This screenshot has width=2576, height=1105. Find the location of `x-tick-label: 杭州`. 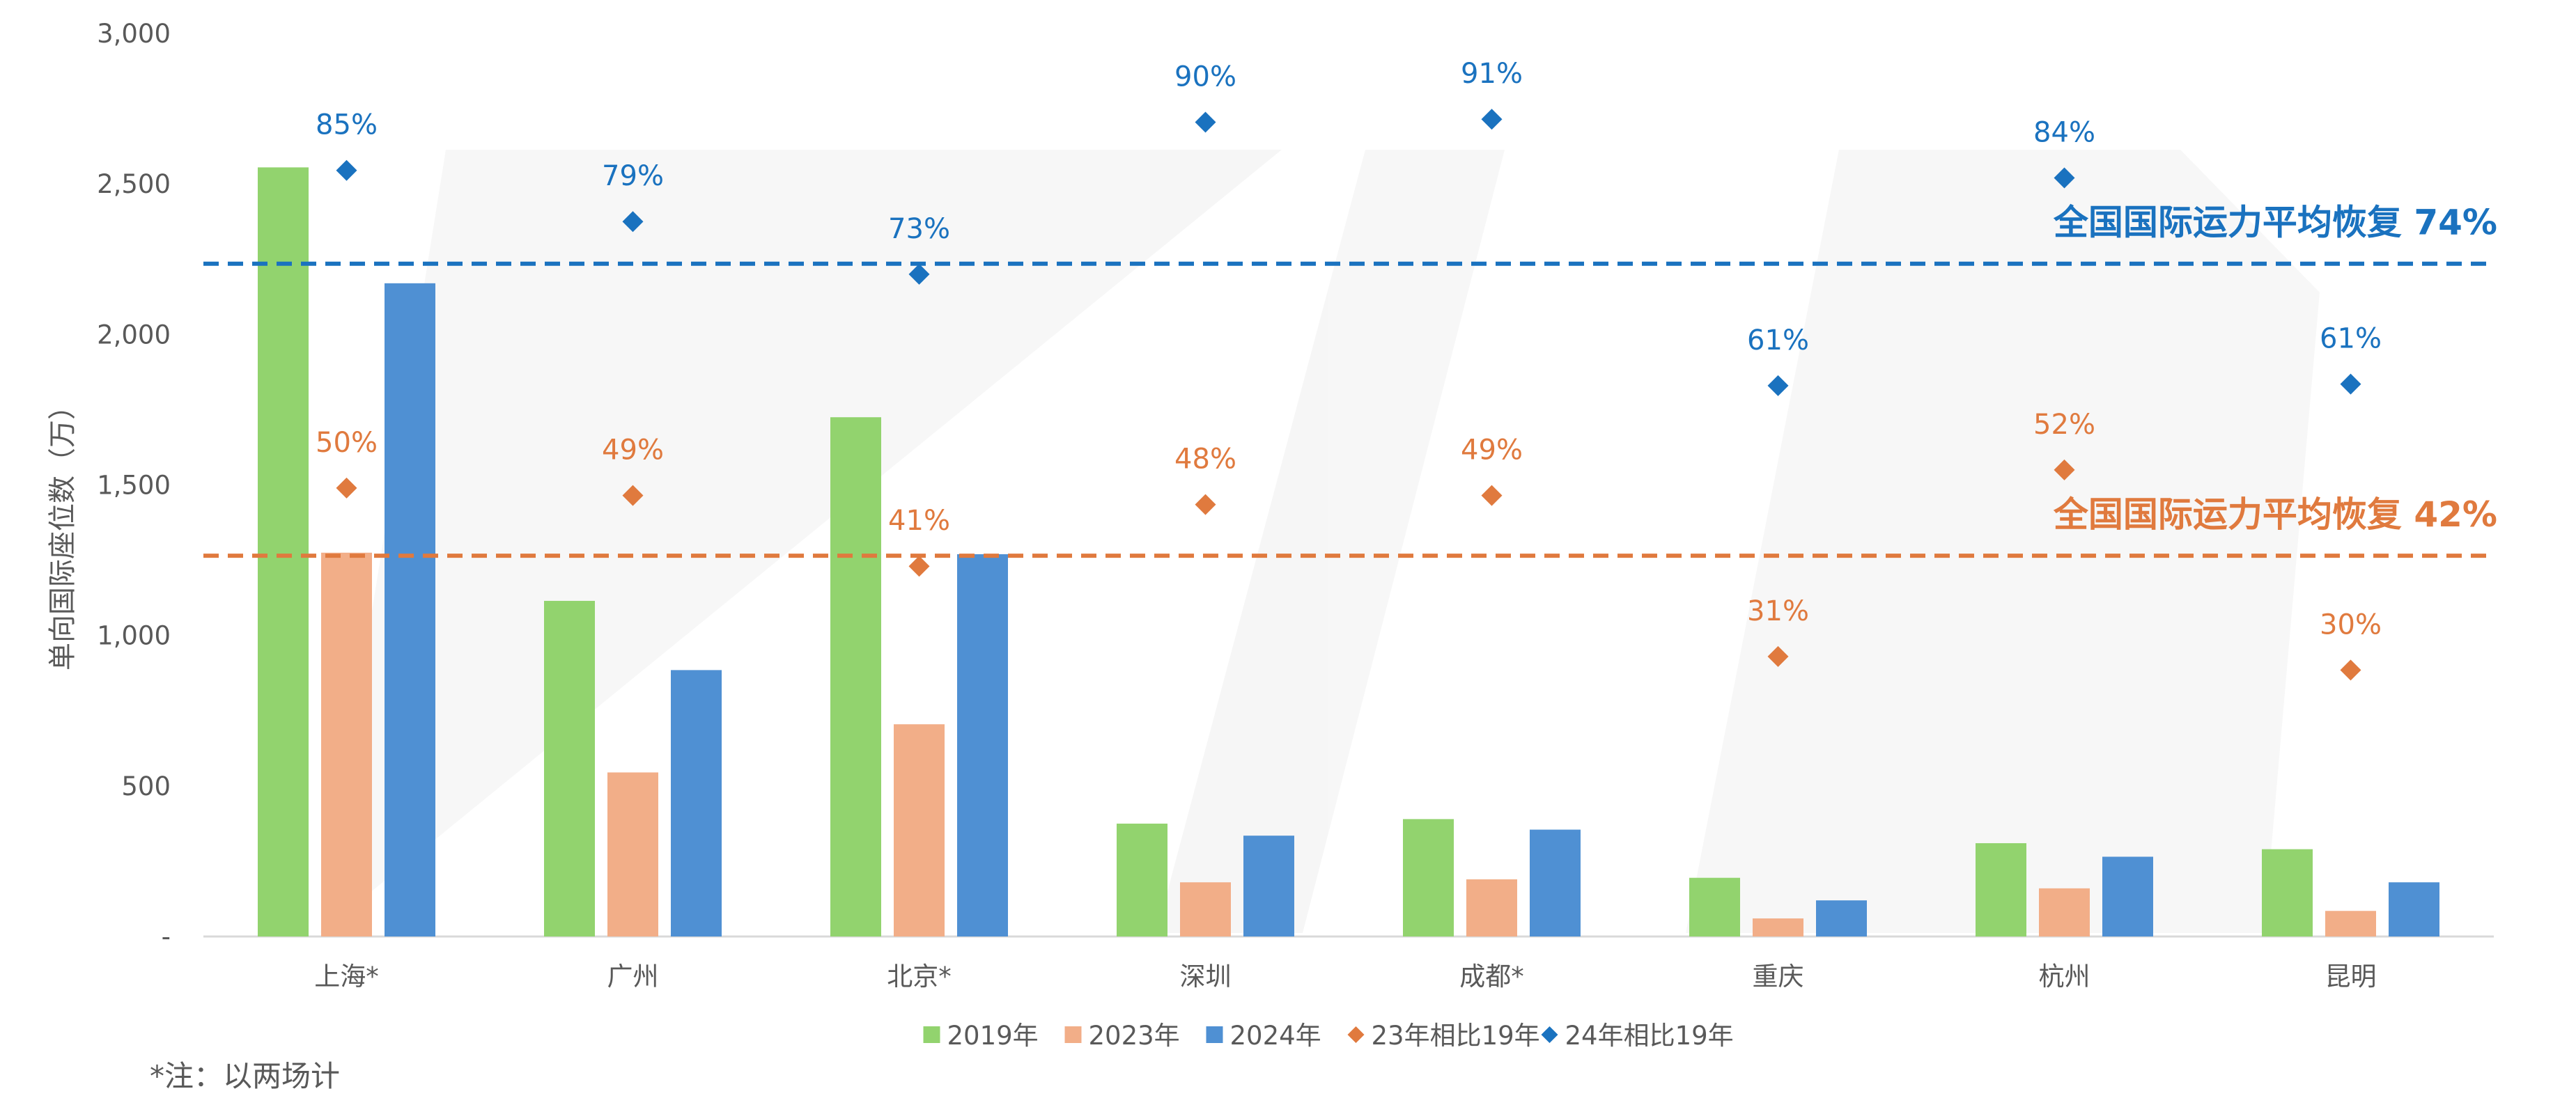

x-tick-label: 杭州 is located at coordinates (2064, 977).